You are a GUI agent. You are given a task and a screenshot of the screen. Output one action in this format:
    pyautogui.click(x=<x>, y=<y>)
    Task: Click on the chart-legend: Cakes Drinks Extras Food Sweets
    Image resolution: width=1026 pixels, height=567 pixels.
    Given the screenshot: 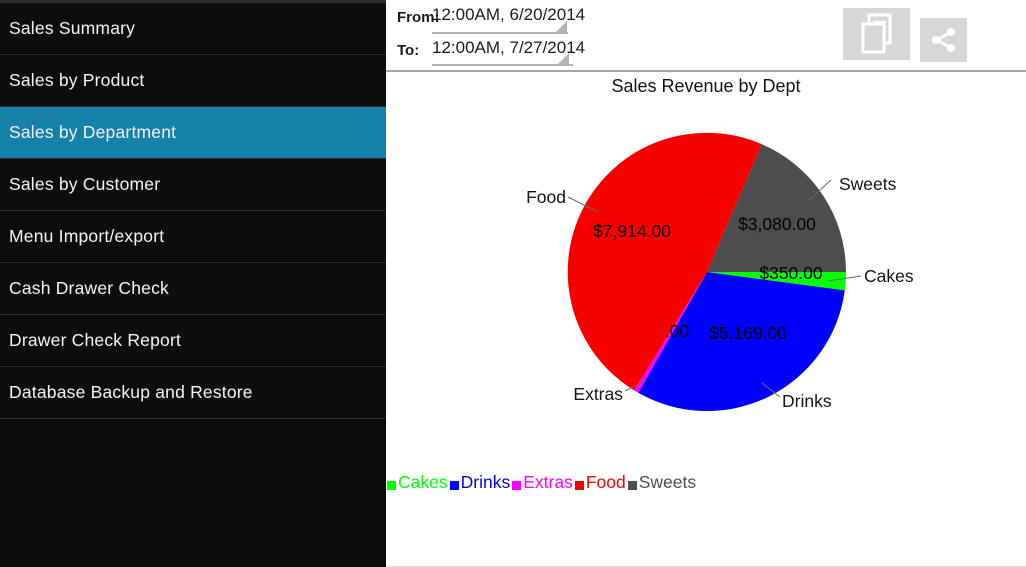 What is the action you would take?
    pyautogui.click(x=542, y=482)
    